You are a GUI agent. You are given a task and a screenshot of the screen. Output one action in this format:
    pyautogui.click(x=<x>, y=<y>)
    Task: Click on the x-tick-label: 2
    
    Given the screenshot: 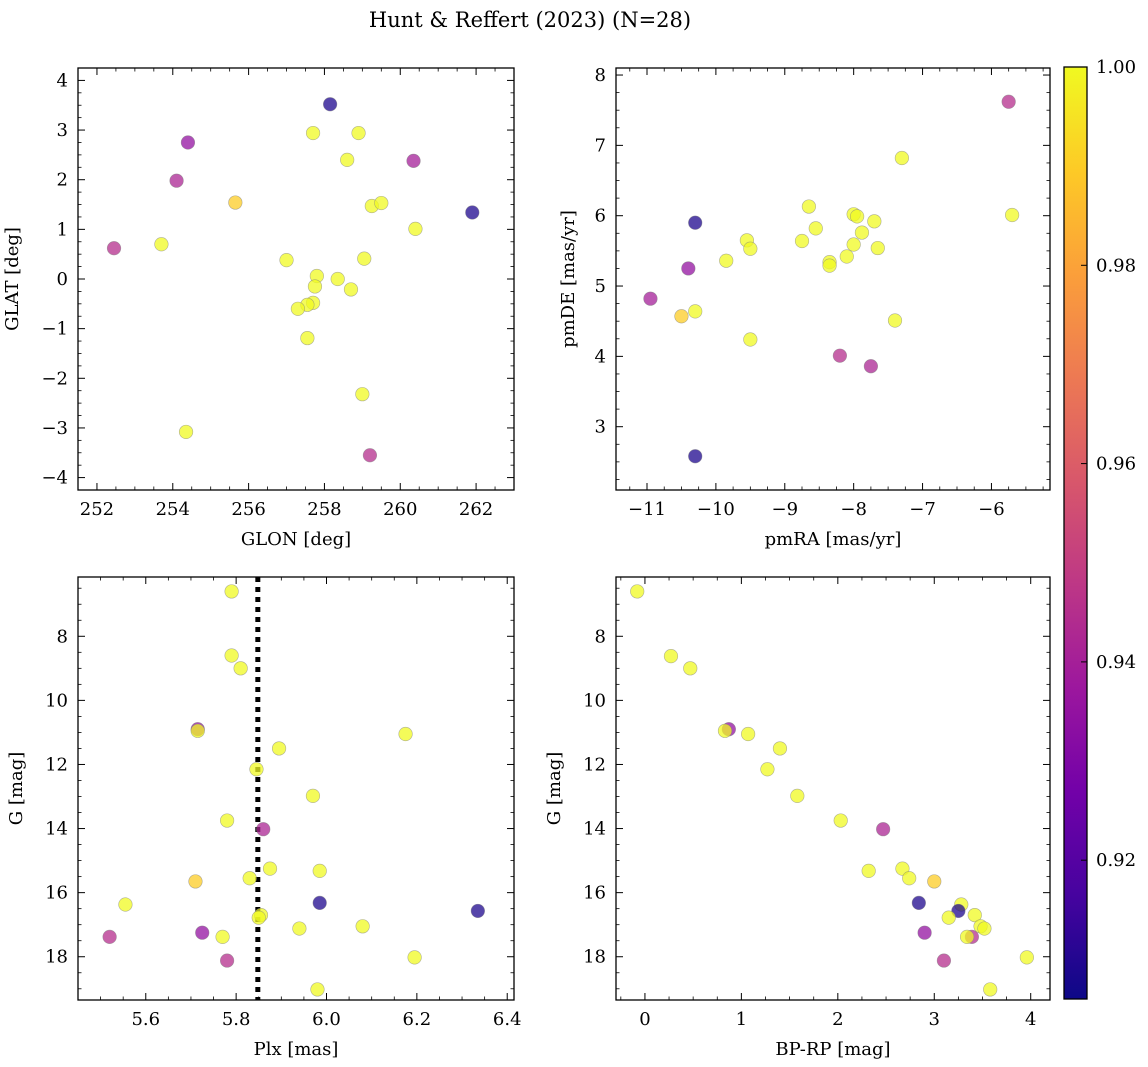 What is the action you would take?
    pyautogui.click(x=837, y=1019)
    